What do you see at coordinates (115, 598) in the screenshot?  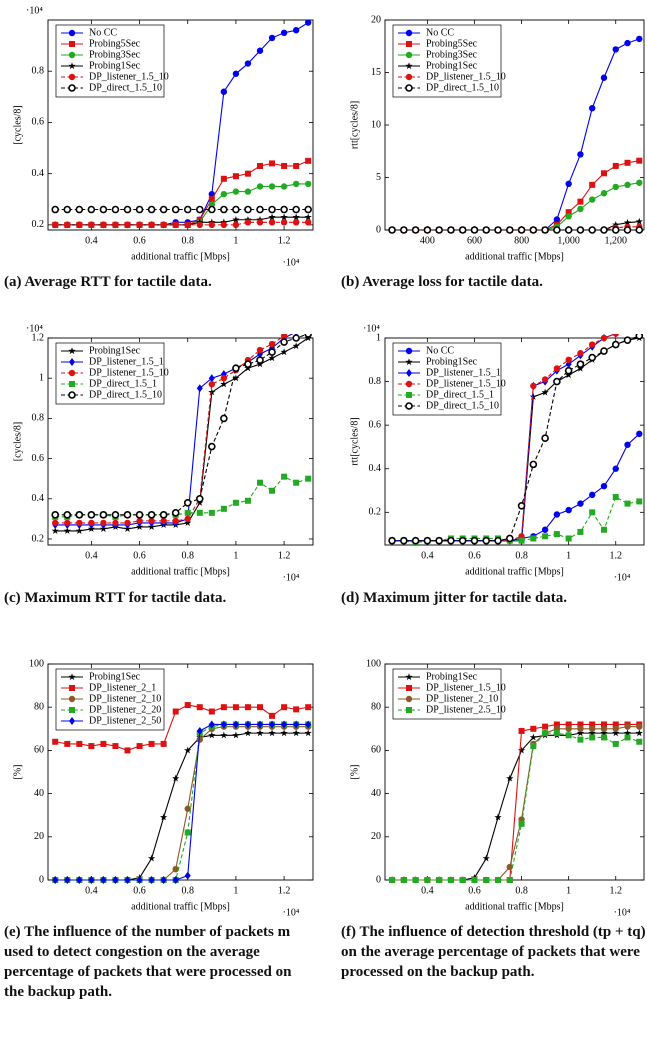 I see `caption: (c) Maximum RTT for tactile data.` at bounding box center [115, 598].